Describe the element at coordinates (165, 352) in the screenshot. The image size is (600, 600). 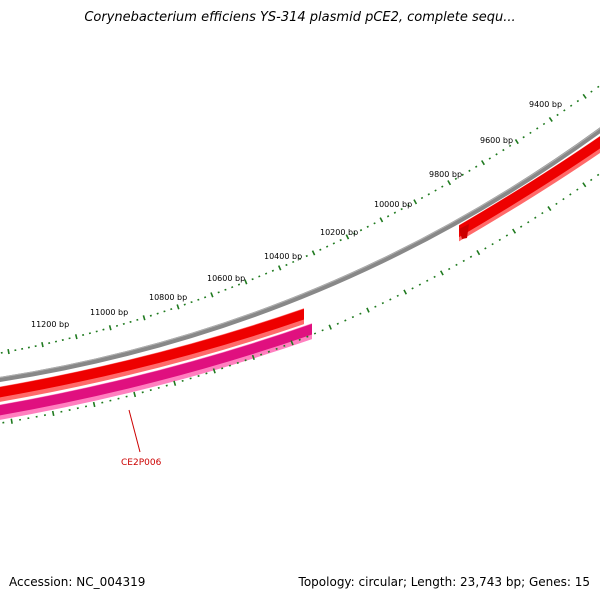
I see `forward-gene-left` at that location.